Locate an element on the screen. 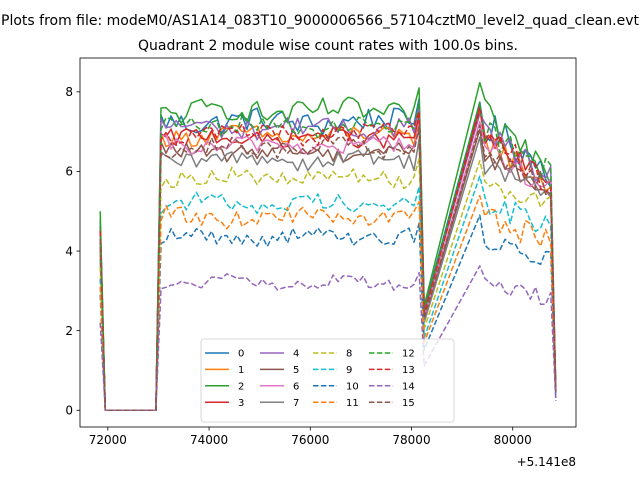 Image resolution: width=640 pixels, height=480 pixels. y-tick-label: 4 is located at coordinates (69, 251).